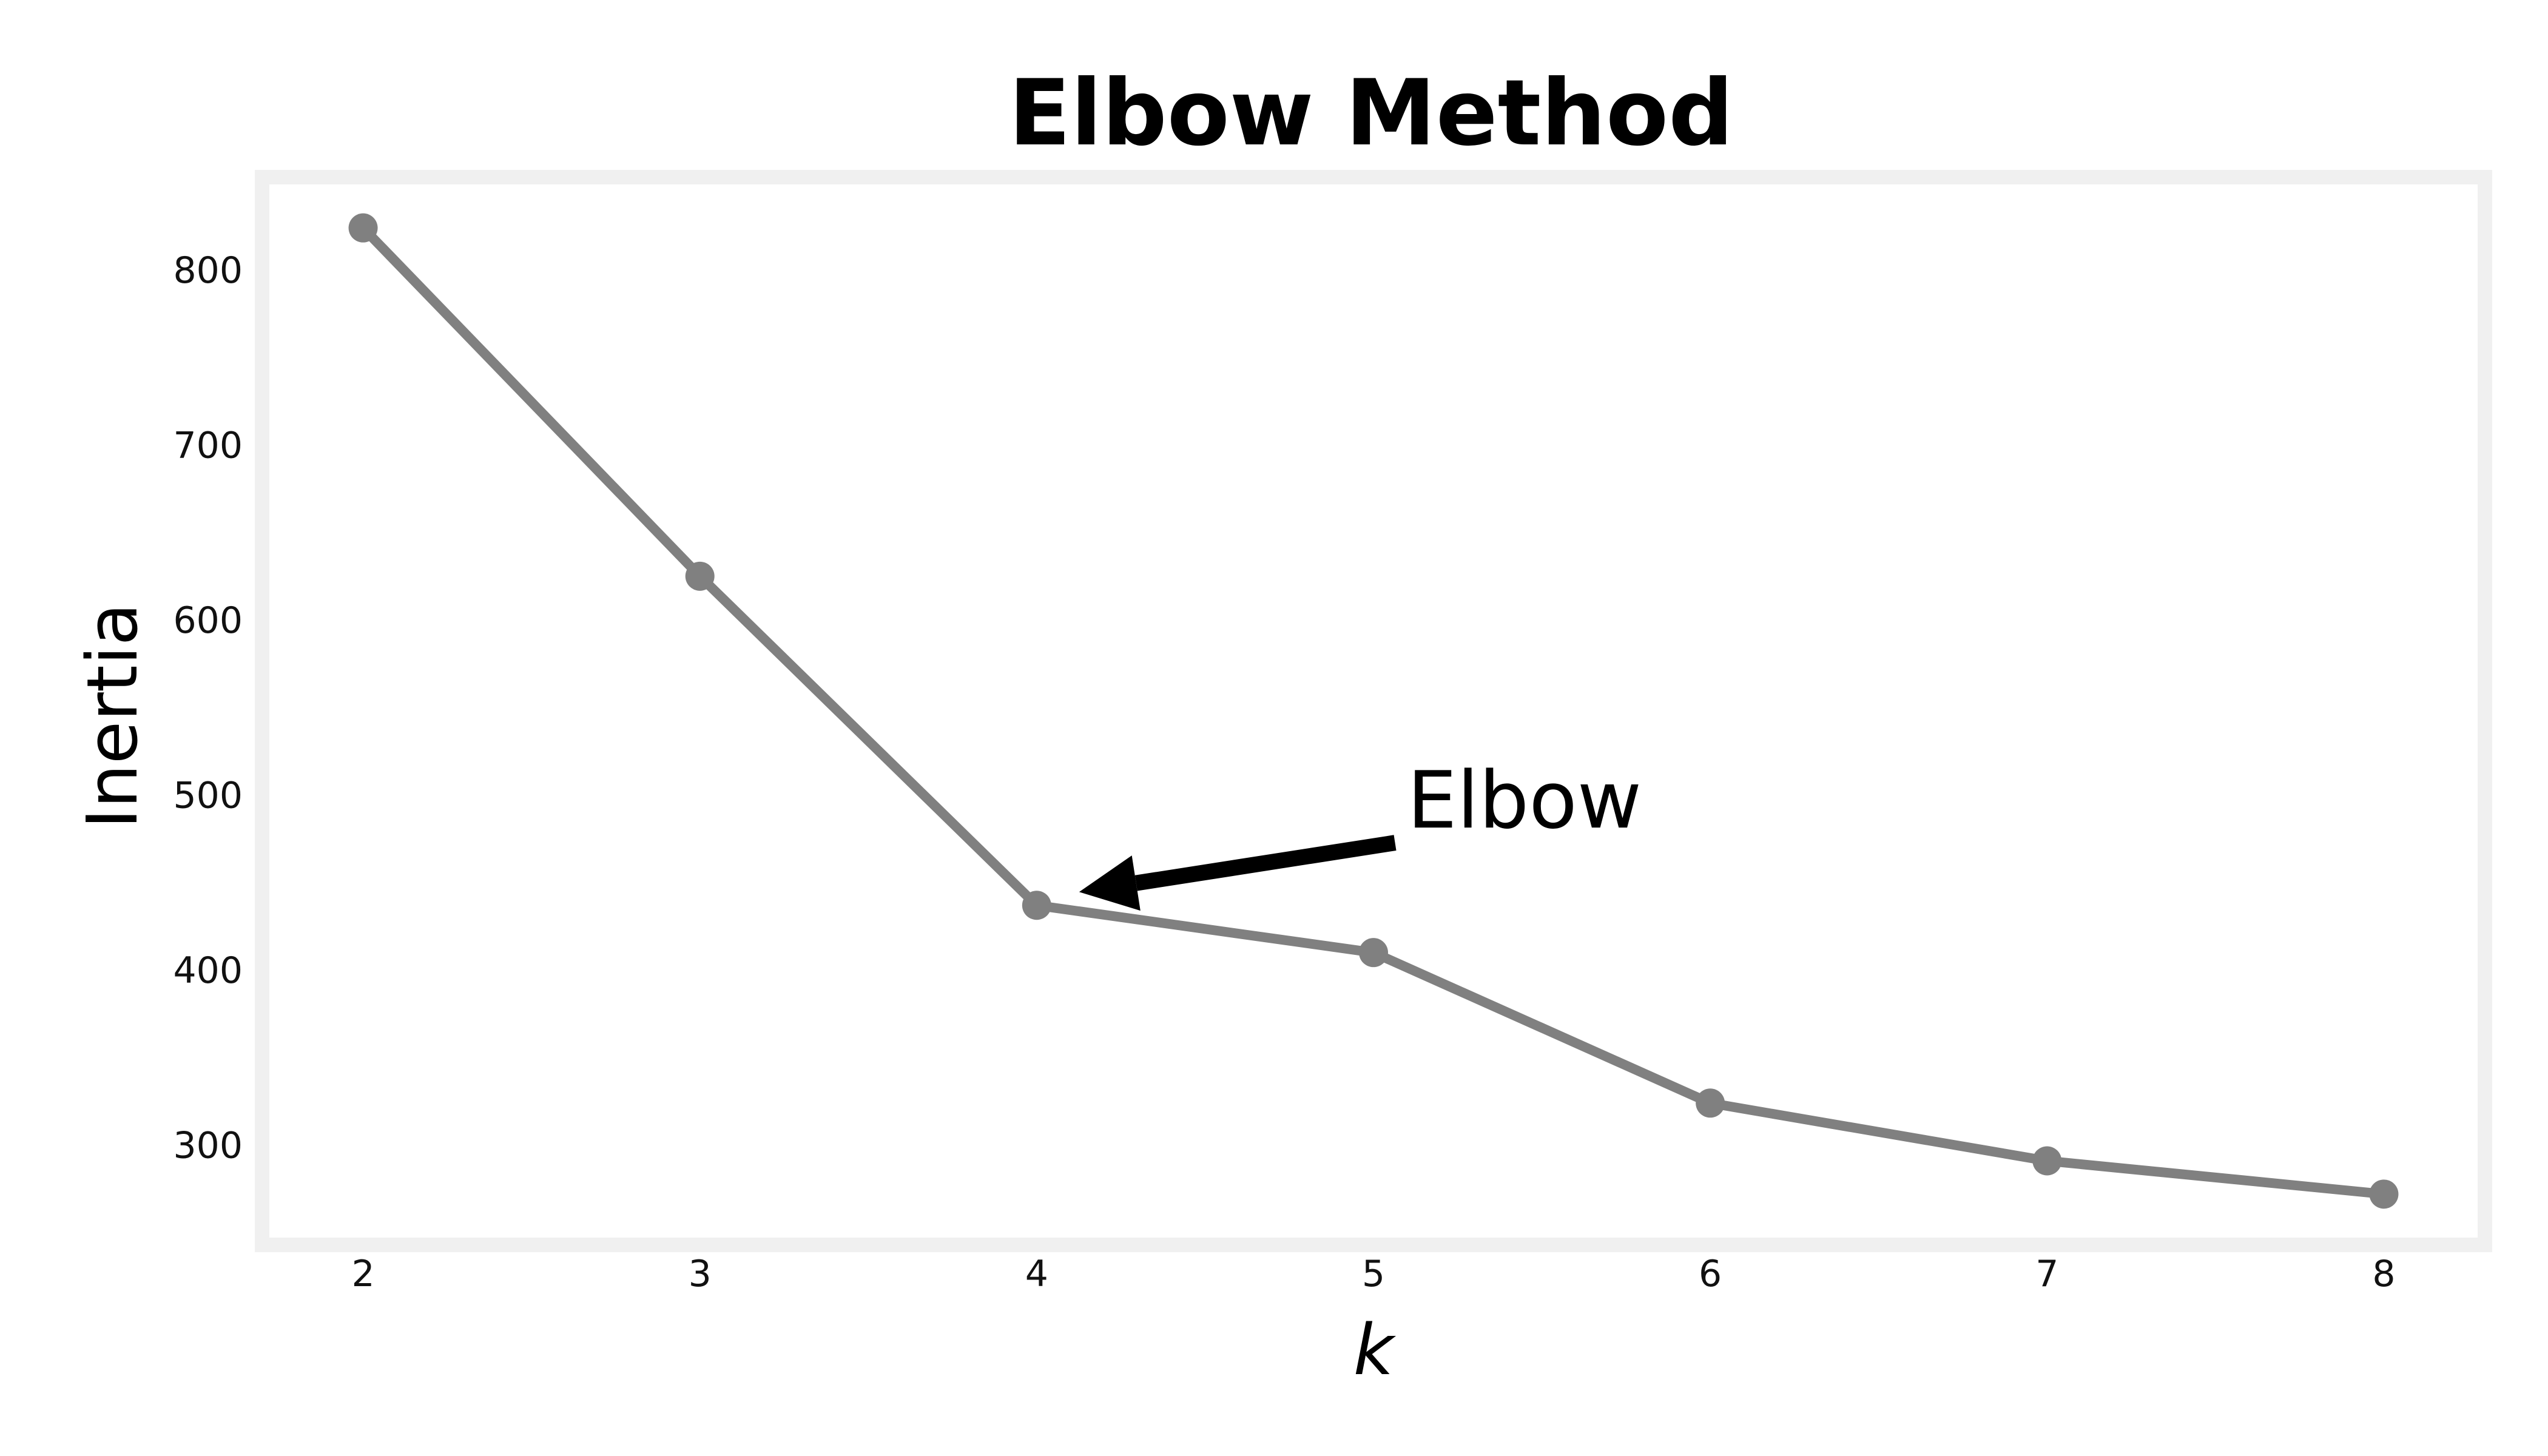 The height and width of the screenshot is (1456, 2548). Describe the element at coordinates (1360, 832) in the screenshot. I see `elbow-annotation: Elbow` at that location.